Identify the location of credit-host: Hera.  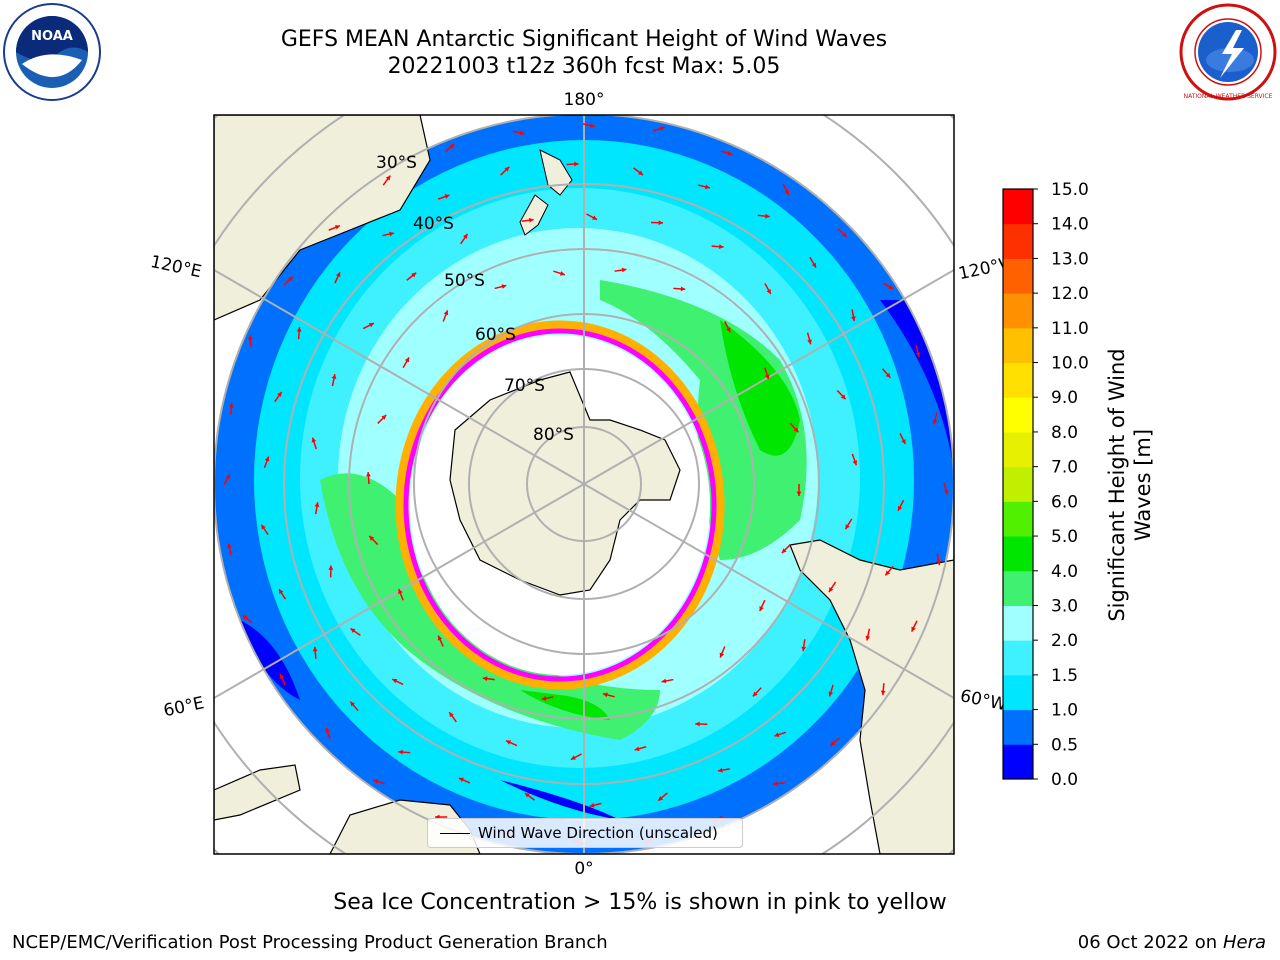
(1244, 942).